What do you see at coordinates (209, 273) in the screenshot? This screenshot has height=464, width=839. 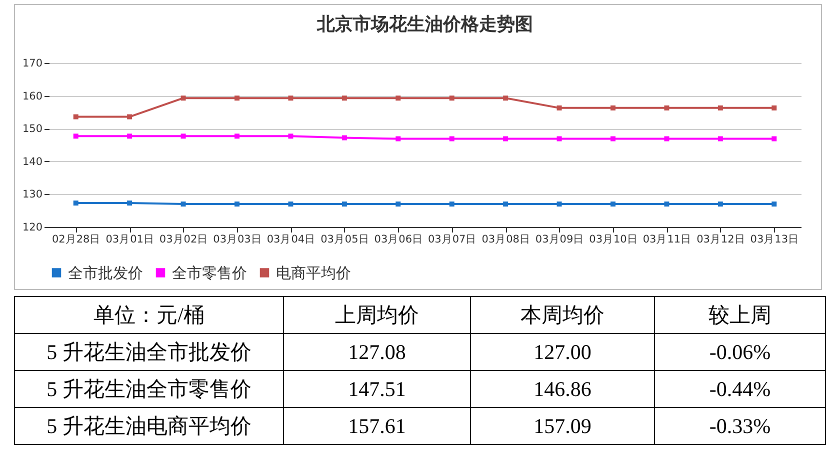 I see `legend-label: 全市零售价` at bounding box center [209, 273].